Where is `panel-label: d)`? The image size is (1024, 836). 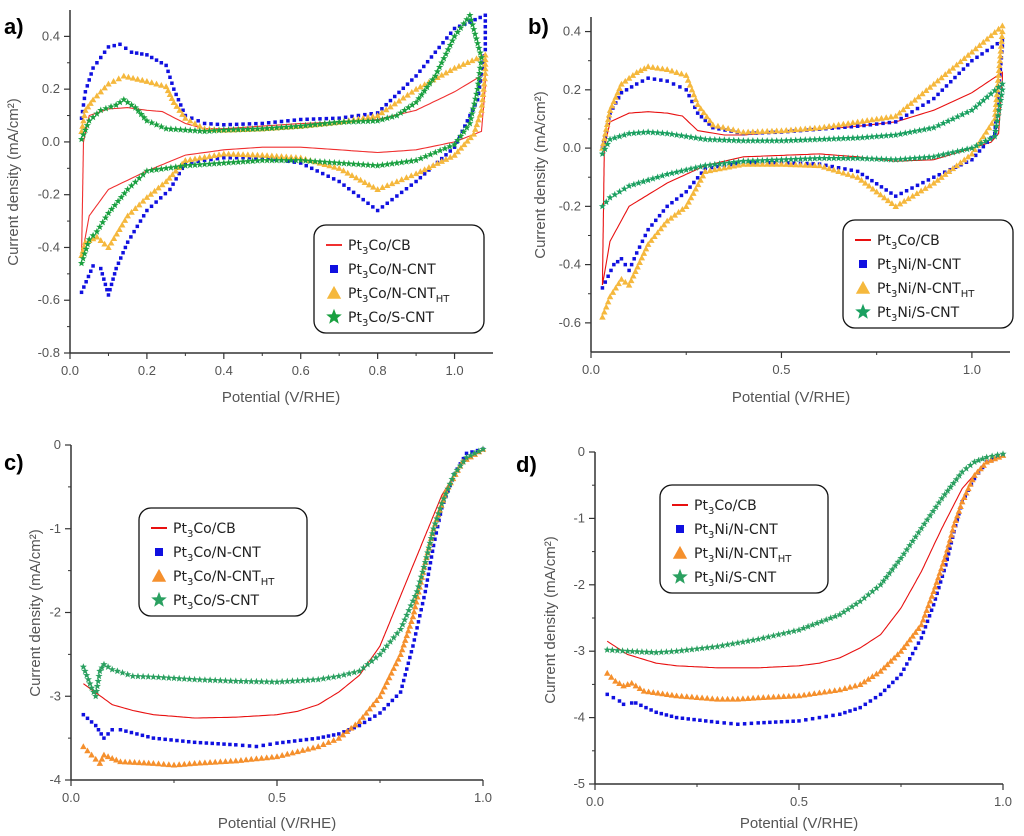 panel-label: d) is located at coordinates (526, 464).